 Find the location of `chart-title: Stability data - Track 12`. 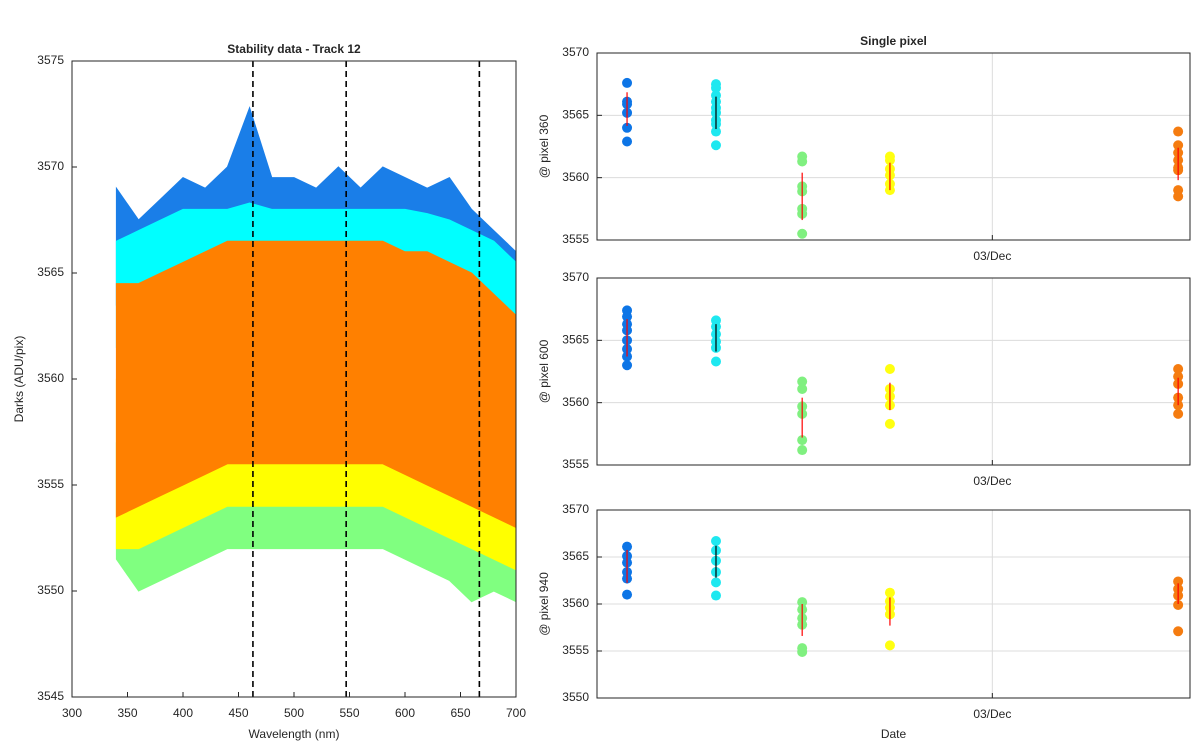

chart-title: Stability data - Track 12 is located at coordinates (294, 49).